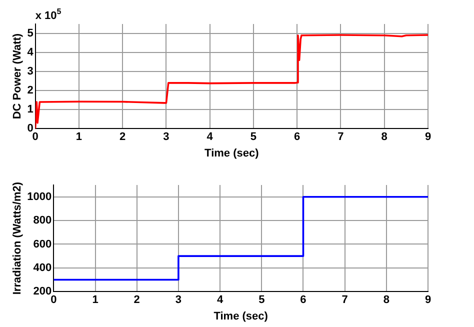 This screenshot has width=474, height=327. Describe the element at coordinates (30, 90) in the screenshot. I see `y-tick-label: 2` at that location.